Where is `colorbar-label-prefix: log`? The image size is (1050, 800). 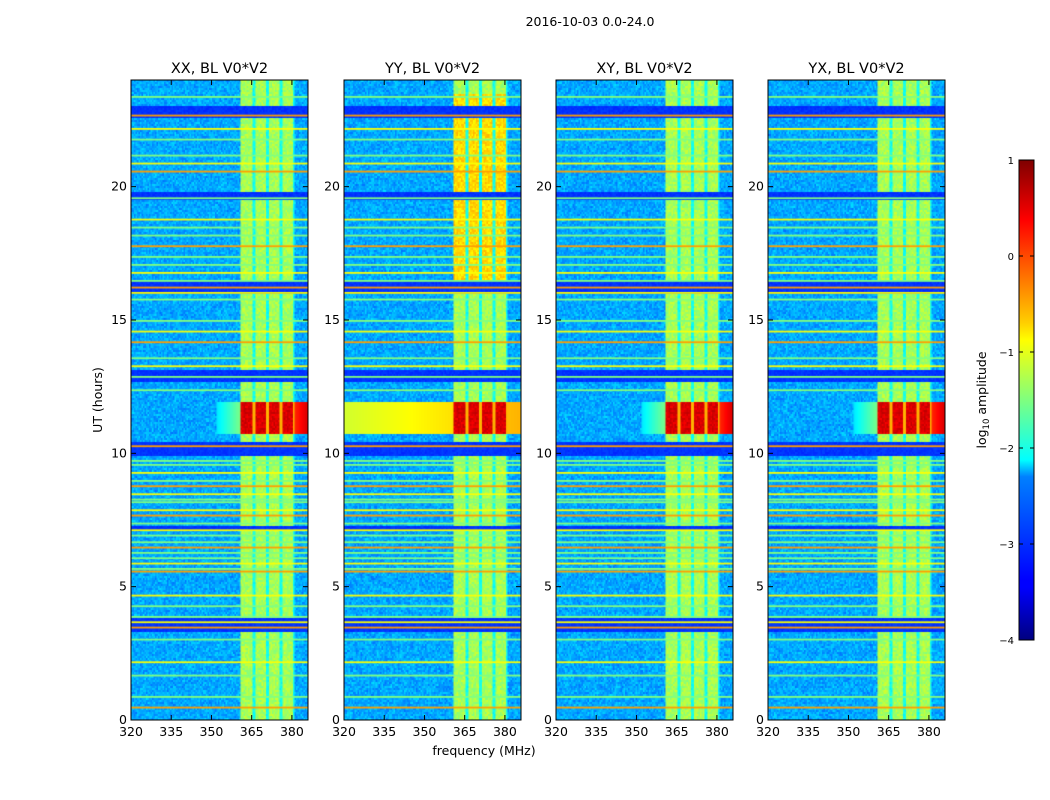
colorbar-label-prefix: log is located at coordinates (981, 438).